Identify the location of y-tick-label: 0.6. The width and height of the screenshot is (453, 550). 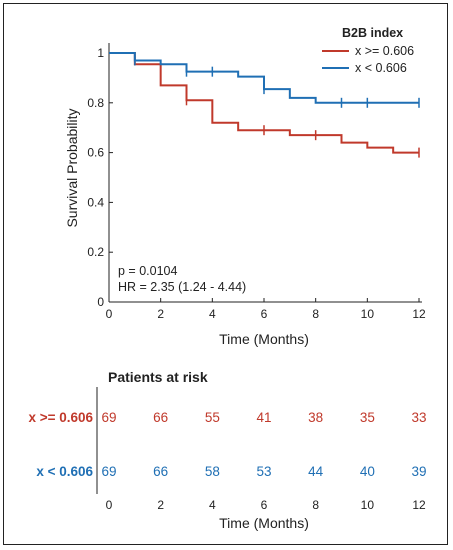
(95, 153).